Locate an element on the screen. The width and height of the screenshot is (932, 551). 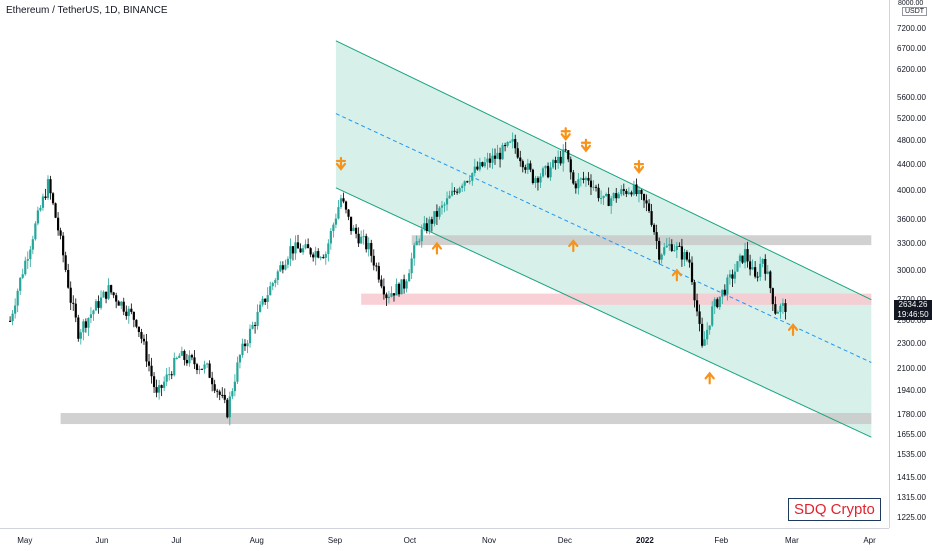
price-tick: 2500.00 is located at coordinates (911, 320).